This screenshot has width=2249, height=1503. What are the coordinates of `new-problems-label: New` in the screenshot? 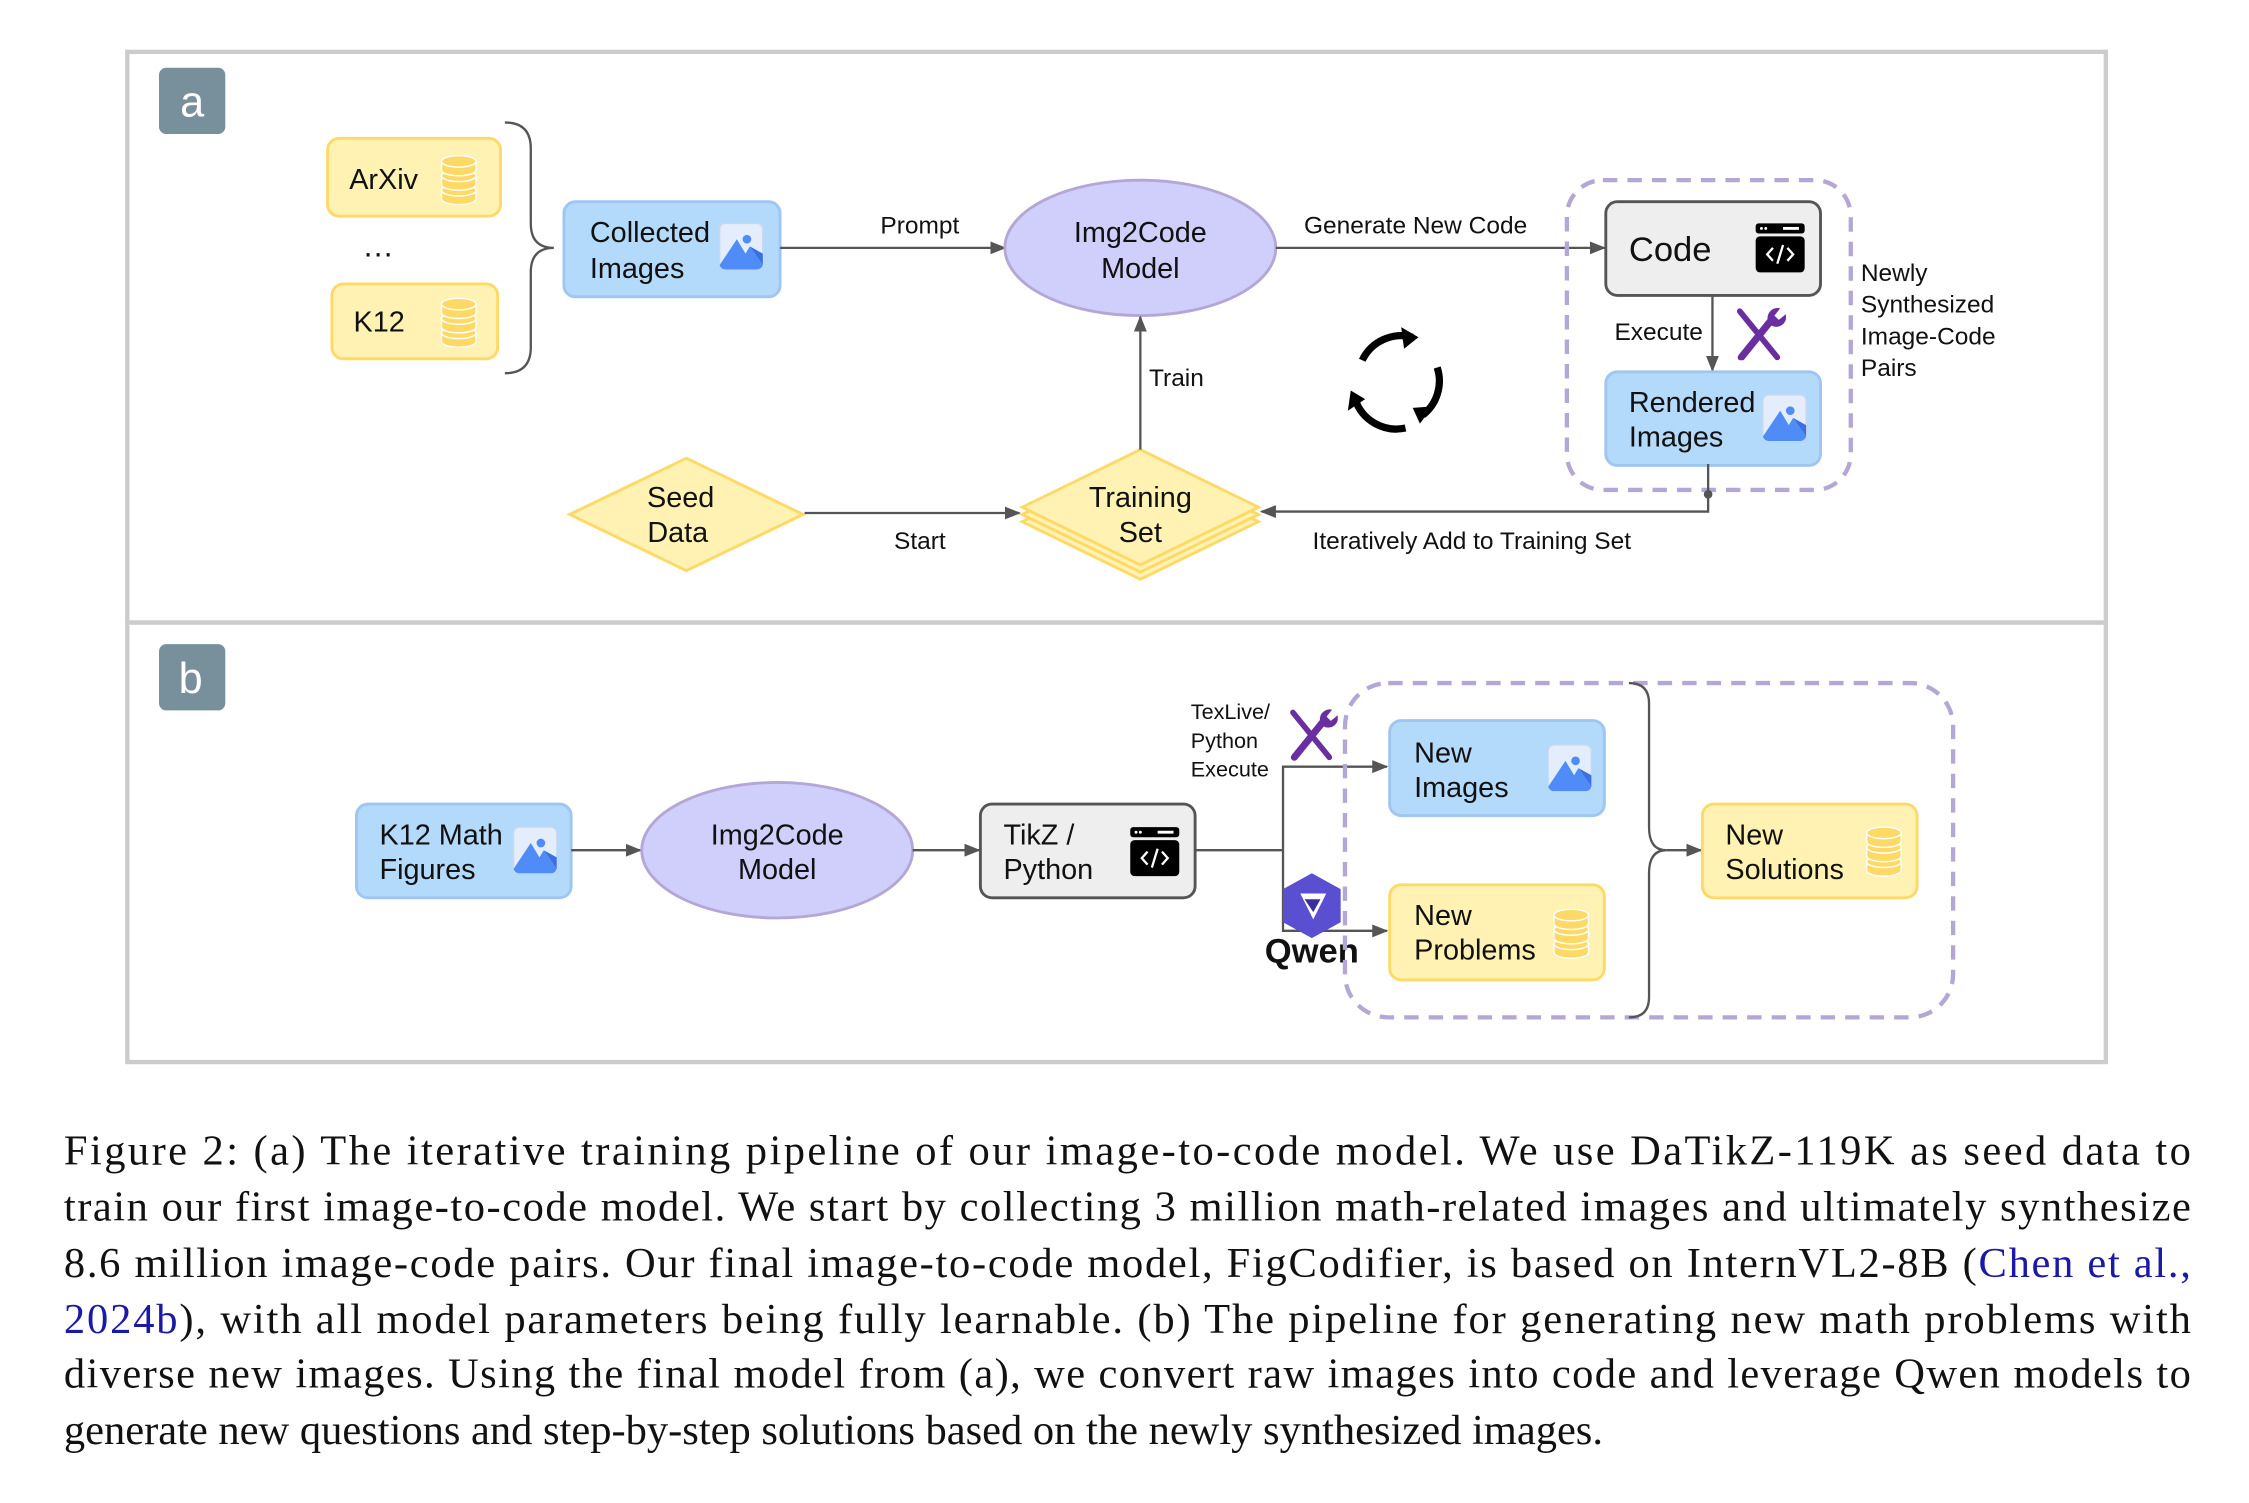 It's located at (1443, 916).